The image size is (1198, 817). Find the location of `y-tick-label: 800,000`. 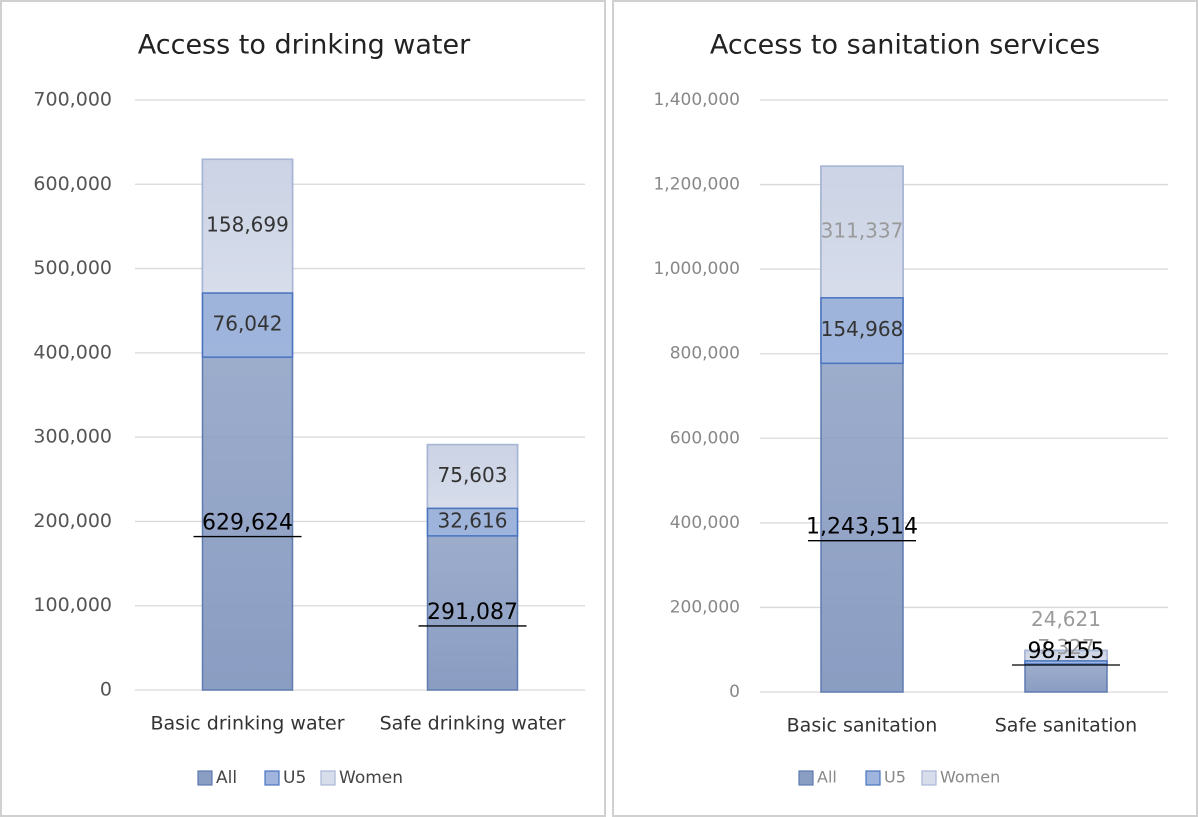

y-tick-label: 800,000 is located at coordinates (705, 354).